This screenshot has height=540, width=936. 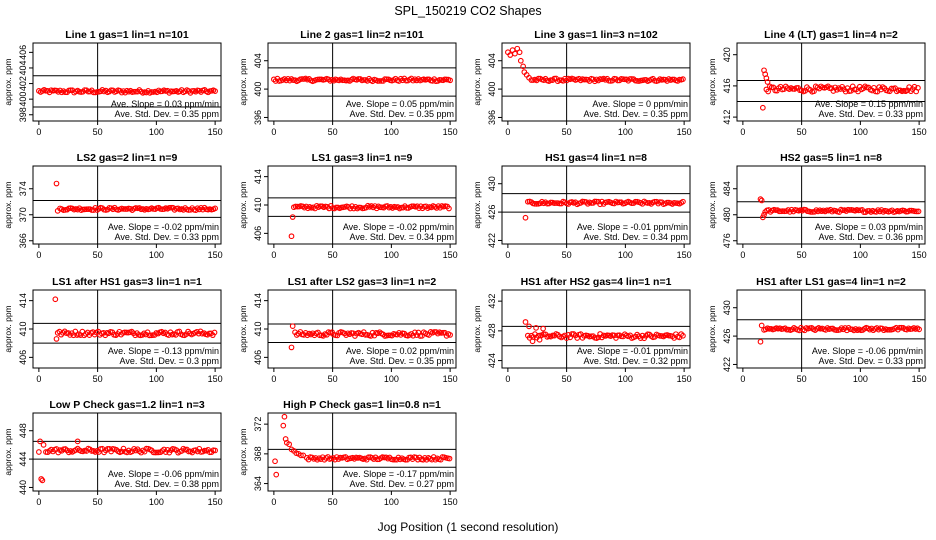 I want to click on stats-annotation: Ave. Std. Dev. = 0.38 ppm, so click(x=167, y=484).